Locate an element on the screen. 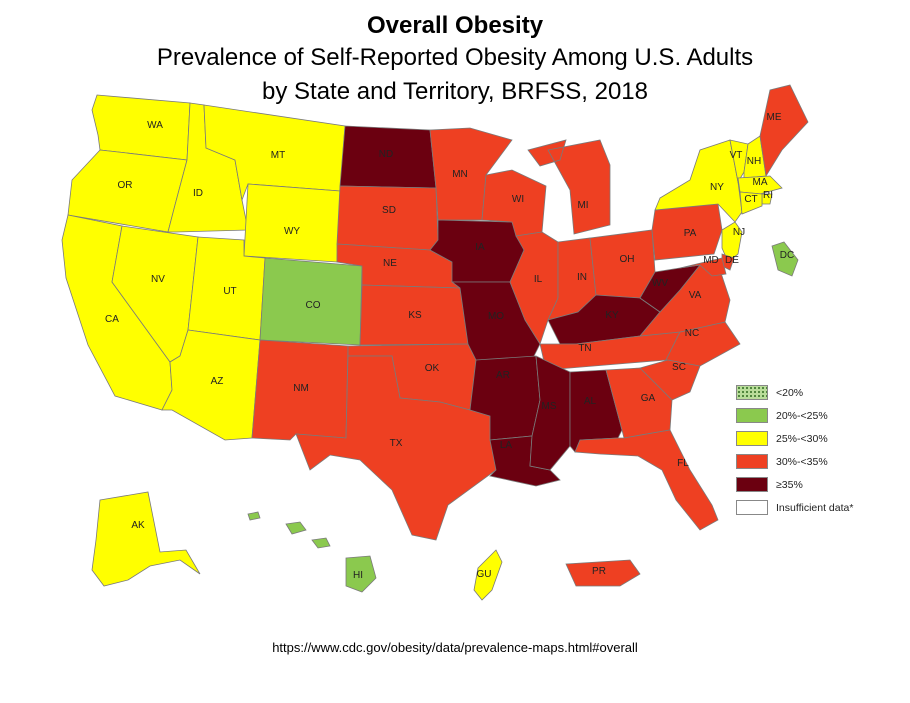 The image size is (910, 703). legend-label: 20%-<25% is located at coordinates (802, 415).